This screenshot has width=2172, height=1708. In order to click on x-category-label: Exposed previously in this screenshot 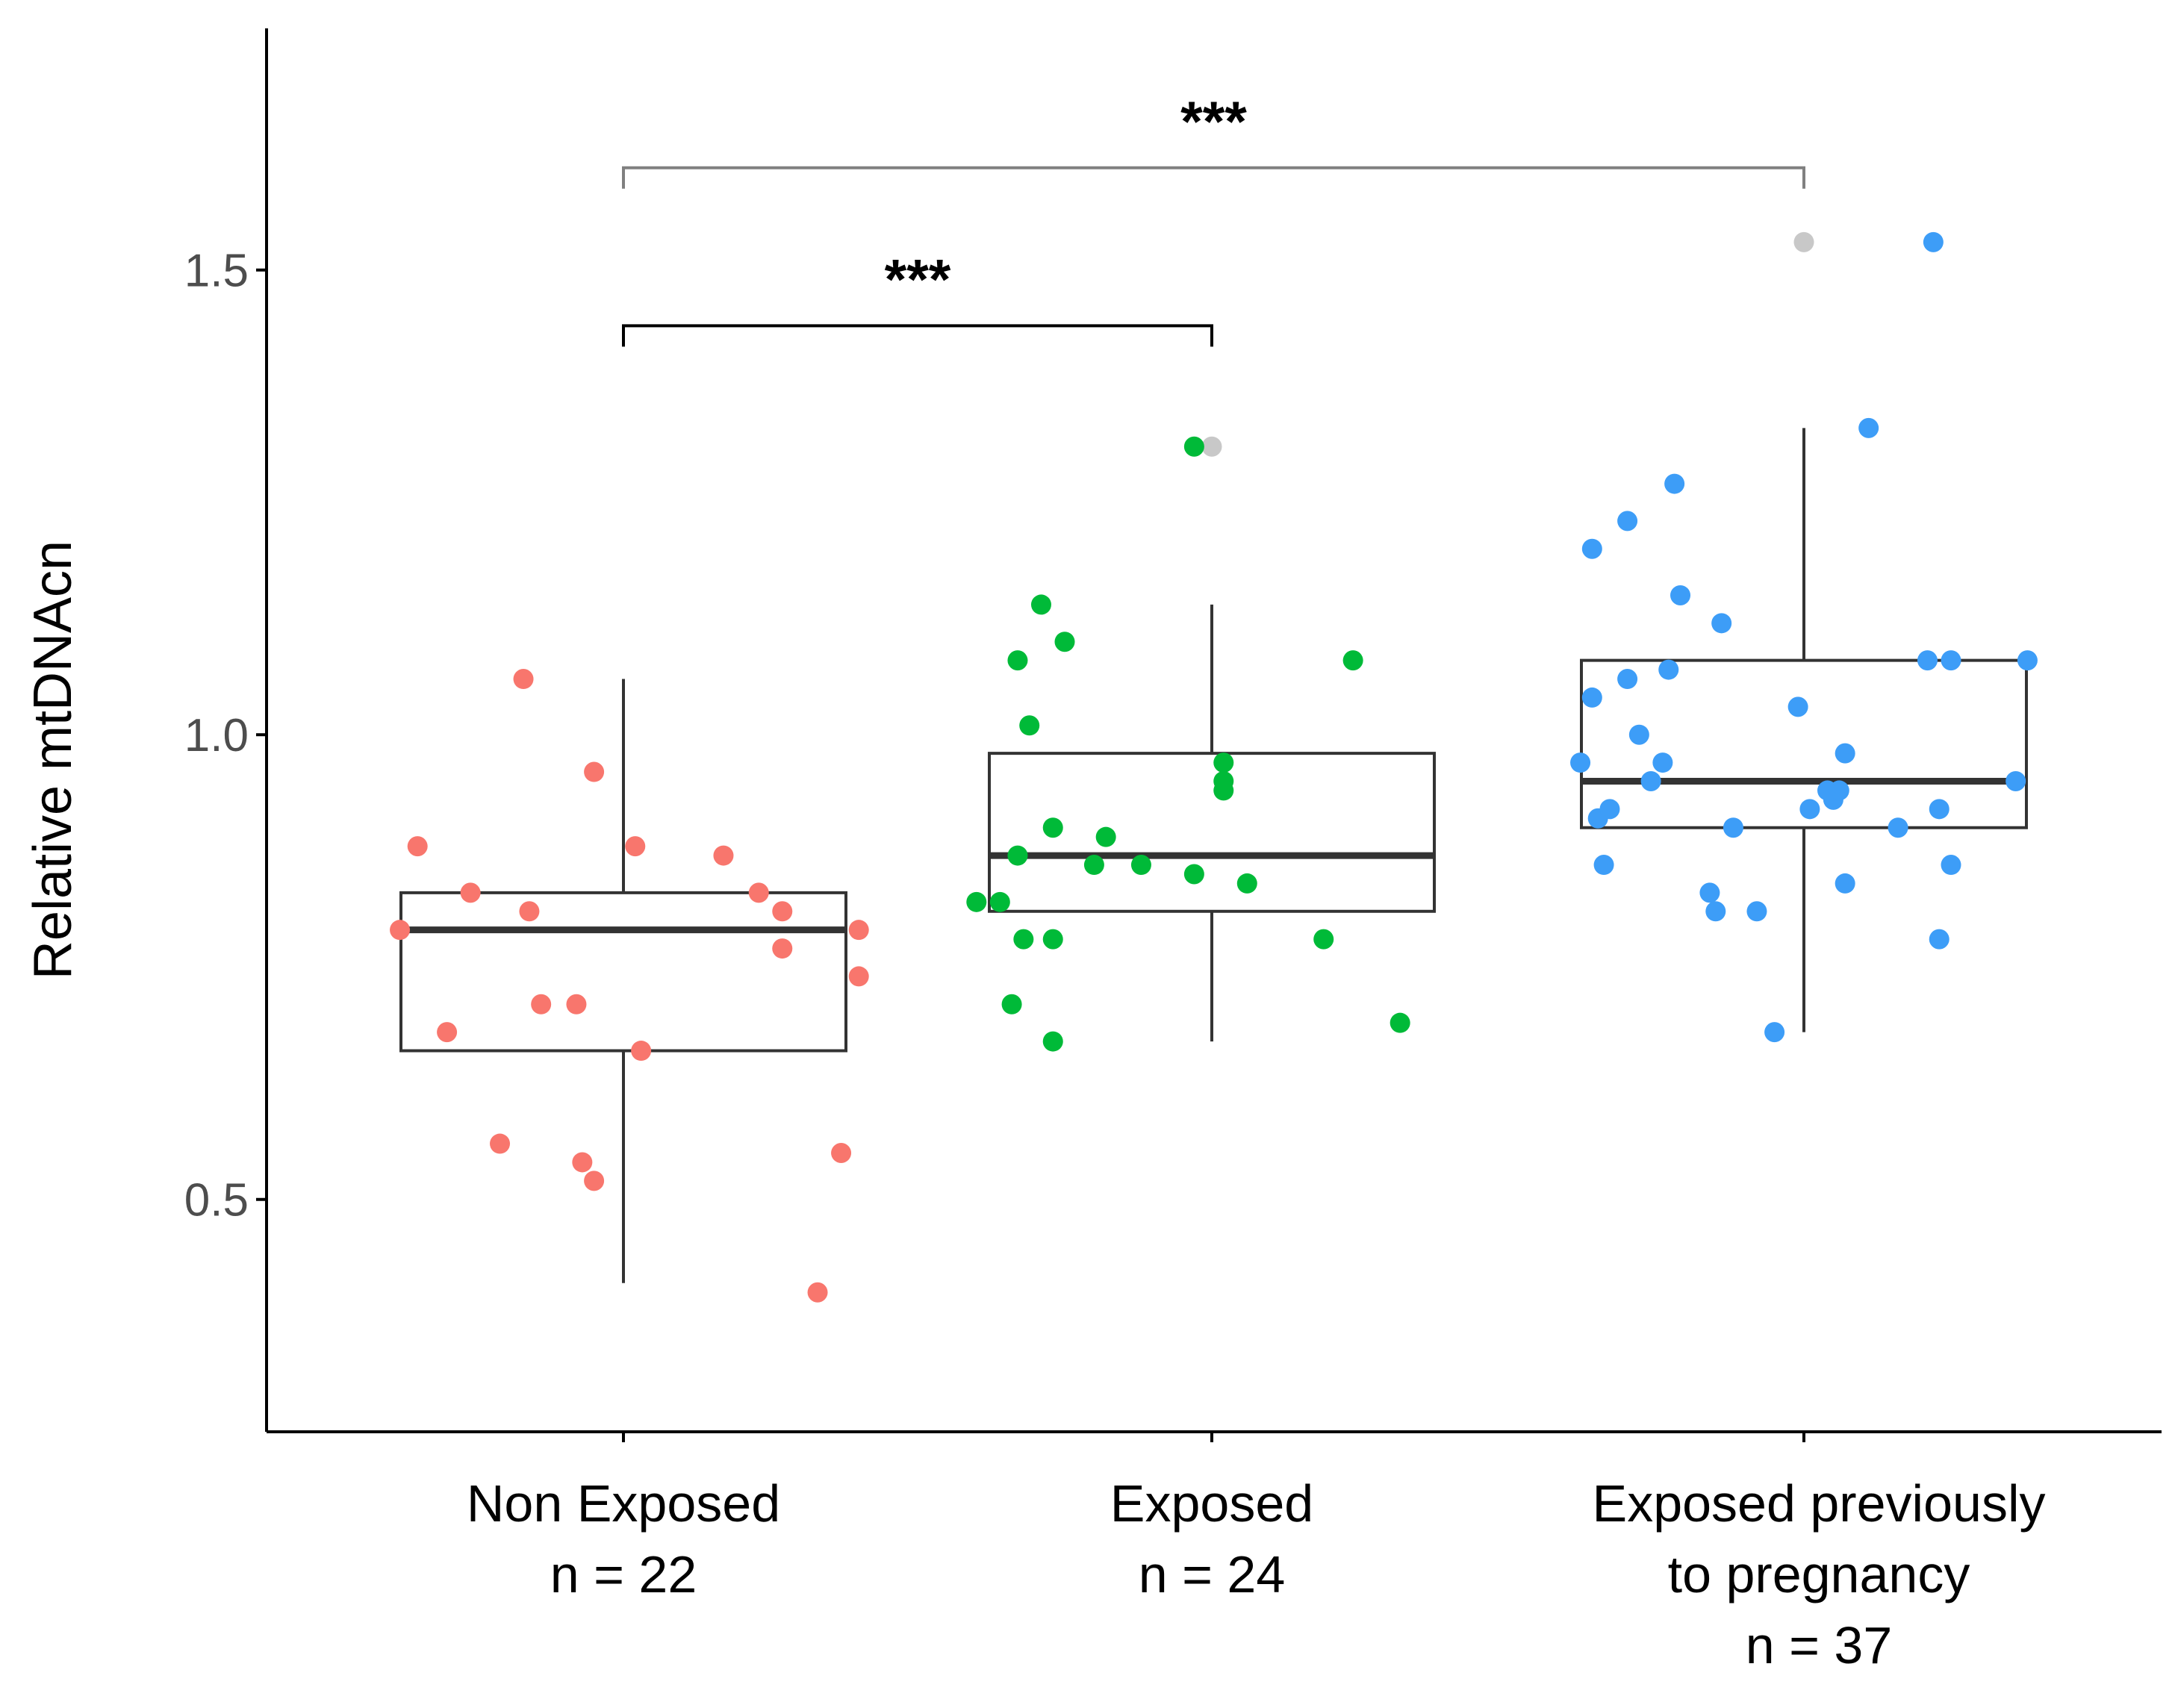, I will do `click(1820, 1503)`.